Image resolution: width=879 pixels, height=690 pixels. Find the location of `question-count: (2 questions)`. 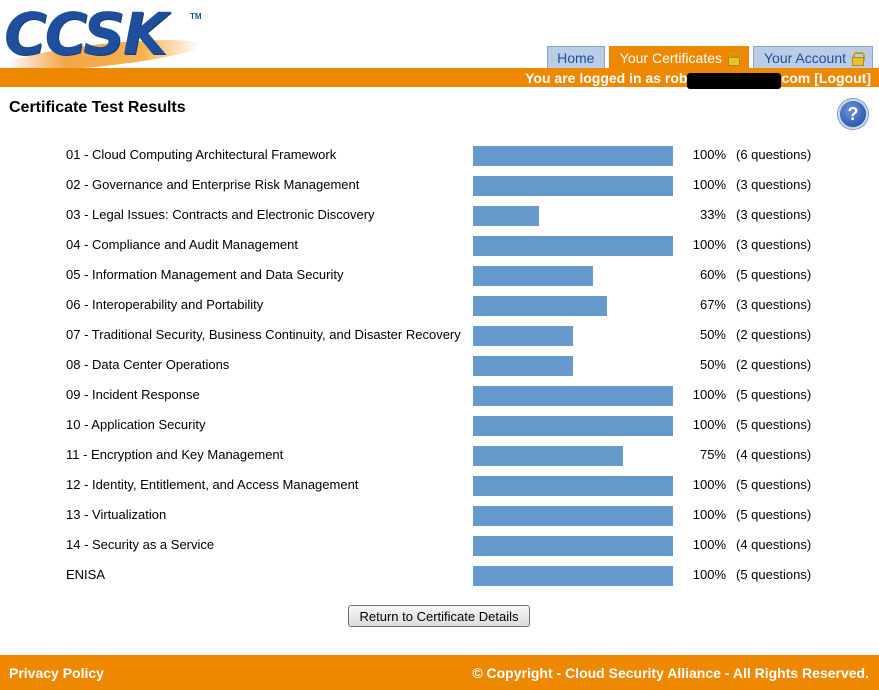

question-count: (2 questions) is located at coordinates (774, 334).